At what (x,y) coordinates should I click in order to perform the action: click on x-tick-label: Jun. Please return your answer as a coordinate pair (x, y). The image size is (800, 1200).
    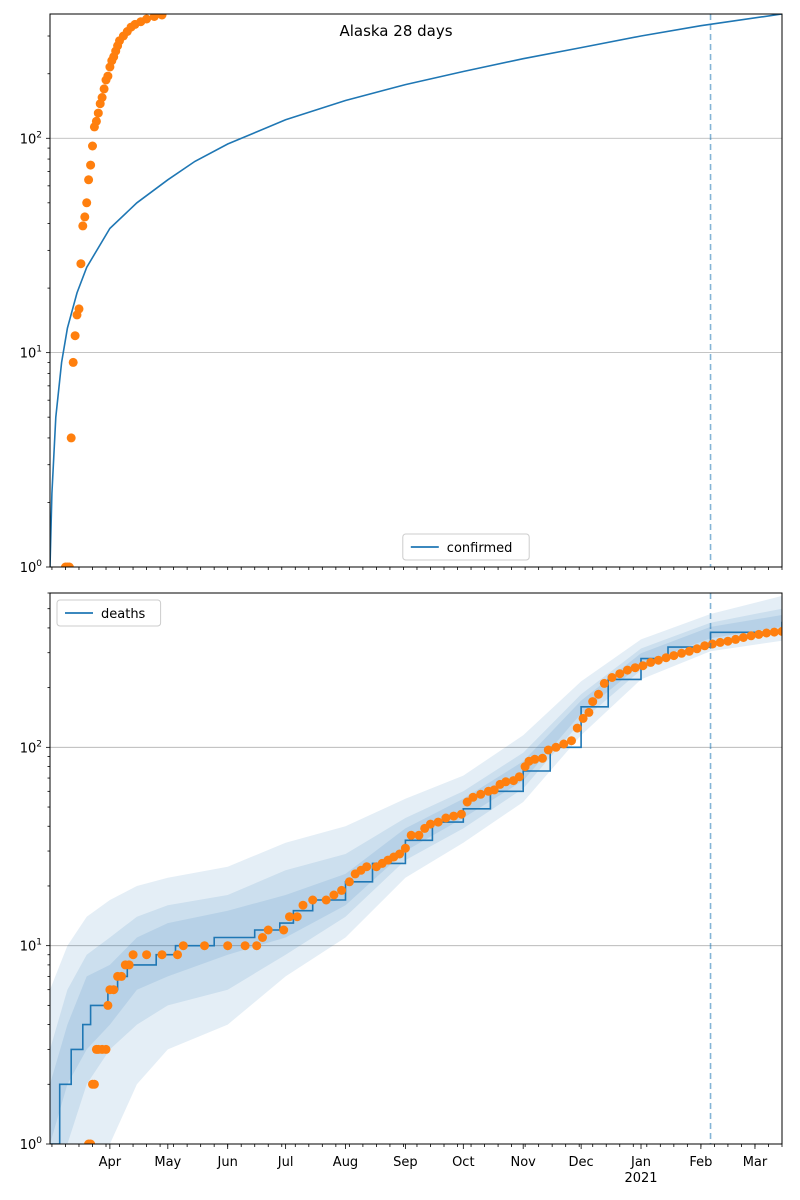
    Looking at the image, I should click on (227, 1162).